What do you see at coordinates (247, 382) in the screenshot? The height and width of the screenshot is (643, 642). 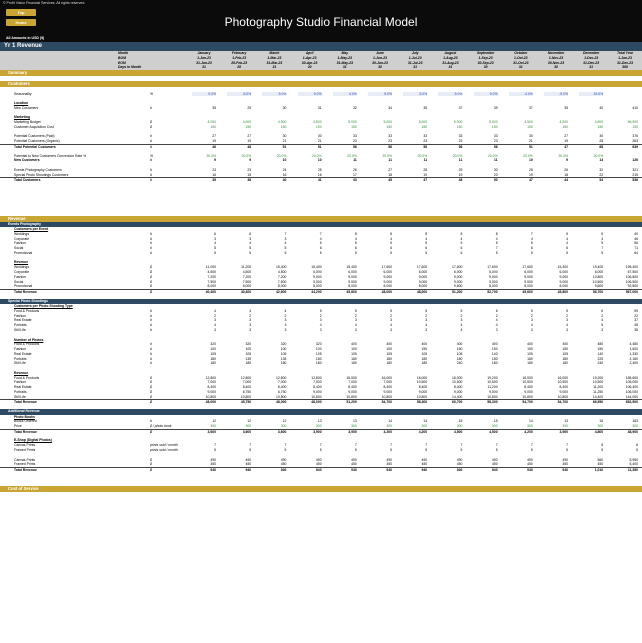 I see `table-cell: 7,000` at bounding box center [247, 382].